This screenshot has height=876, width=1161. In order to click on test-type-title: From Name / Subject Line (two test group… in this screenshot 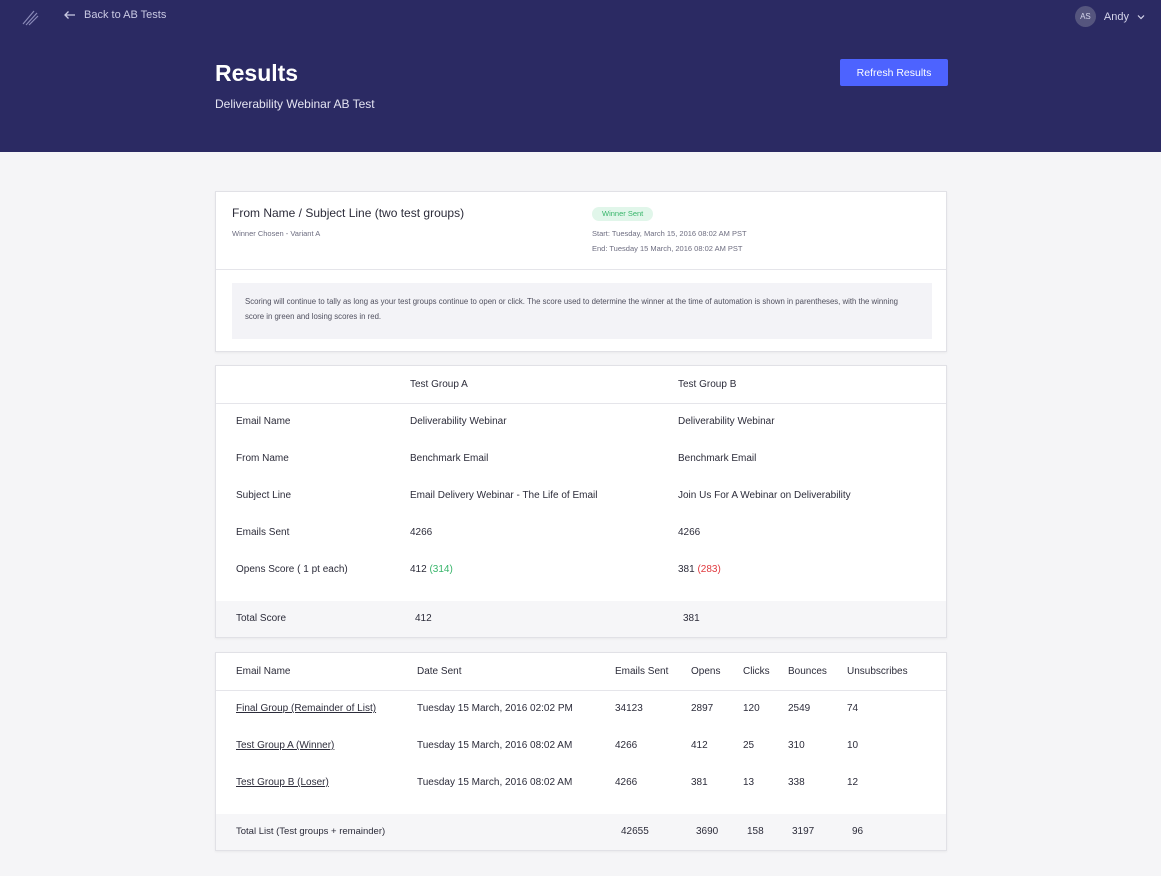, I will do `click(348, 213)`.